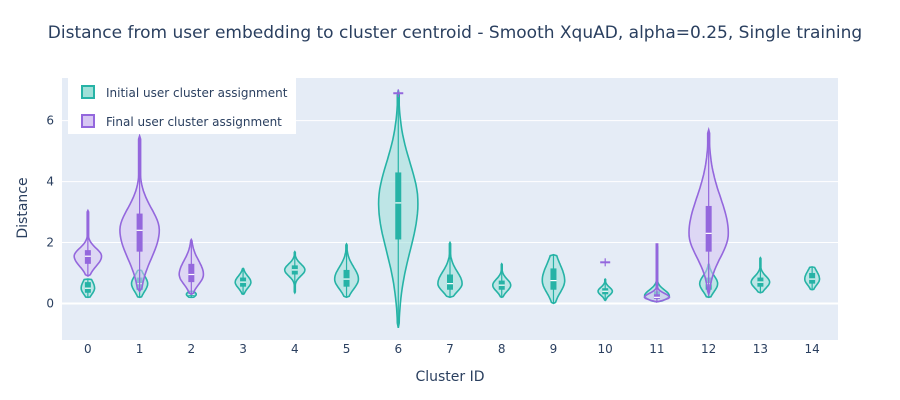 The height and width of the screenshot is (400, 900). What do you see at coordinates (140, 349) in the screenshot?
I see `x-tick-label: 1` at bounding box center [140, 349].